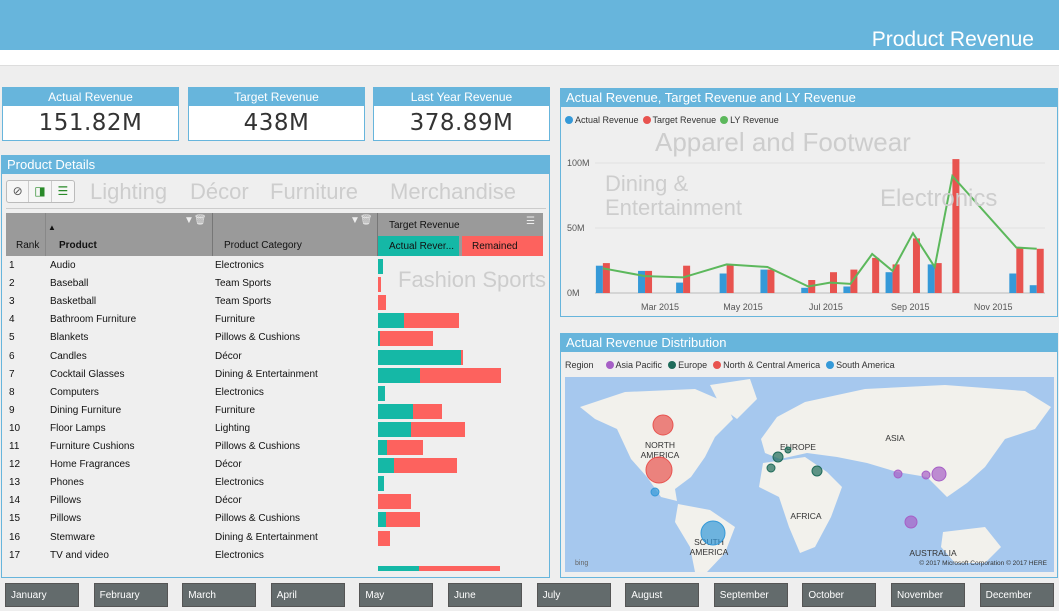 The width and height of the screenshot is (1059, 611). Describe the element at coordinates (274, 302) in the screenshot. I see `table-row: 3 Basketball Team Sports` at that location.